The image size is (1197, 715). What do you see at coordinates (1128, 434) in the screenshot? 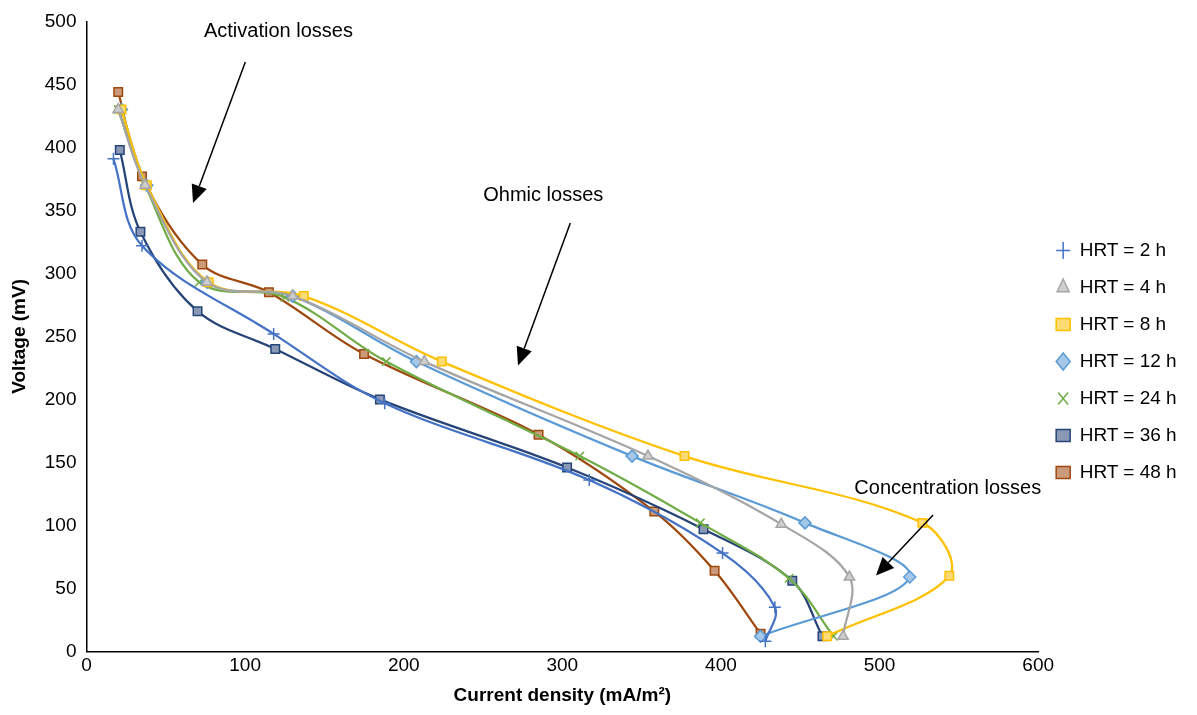
I see `legend-label: HRT = 36 h` at bounding box center [1128, 434].